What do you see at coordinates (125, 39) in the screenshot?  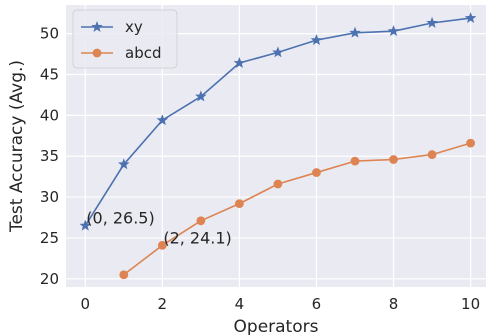 I see `legend: xy abcd` at bounding box center [125, 39].